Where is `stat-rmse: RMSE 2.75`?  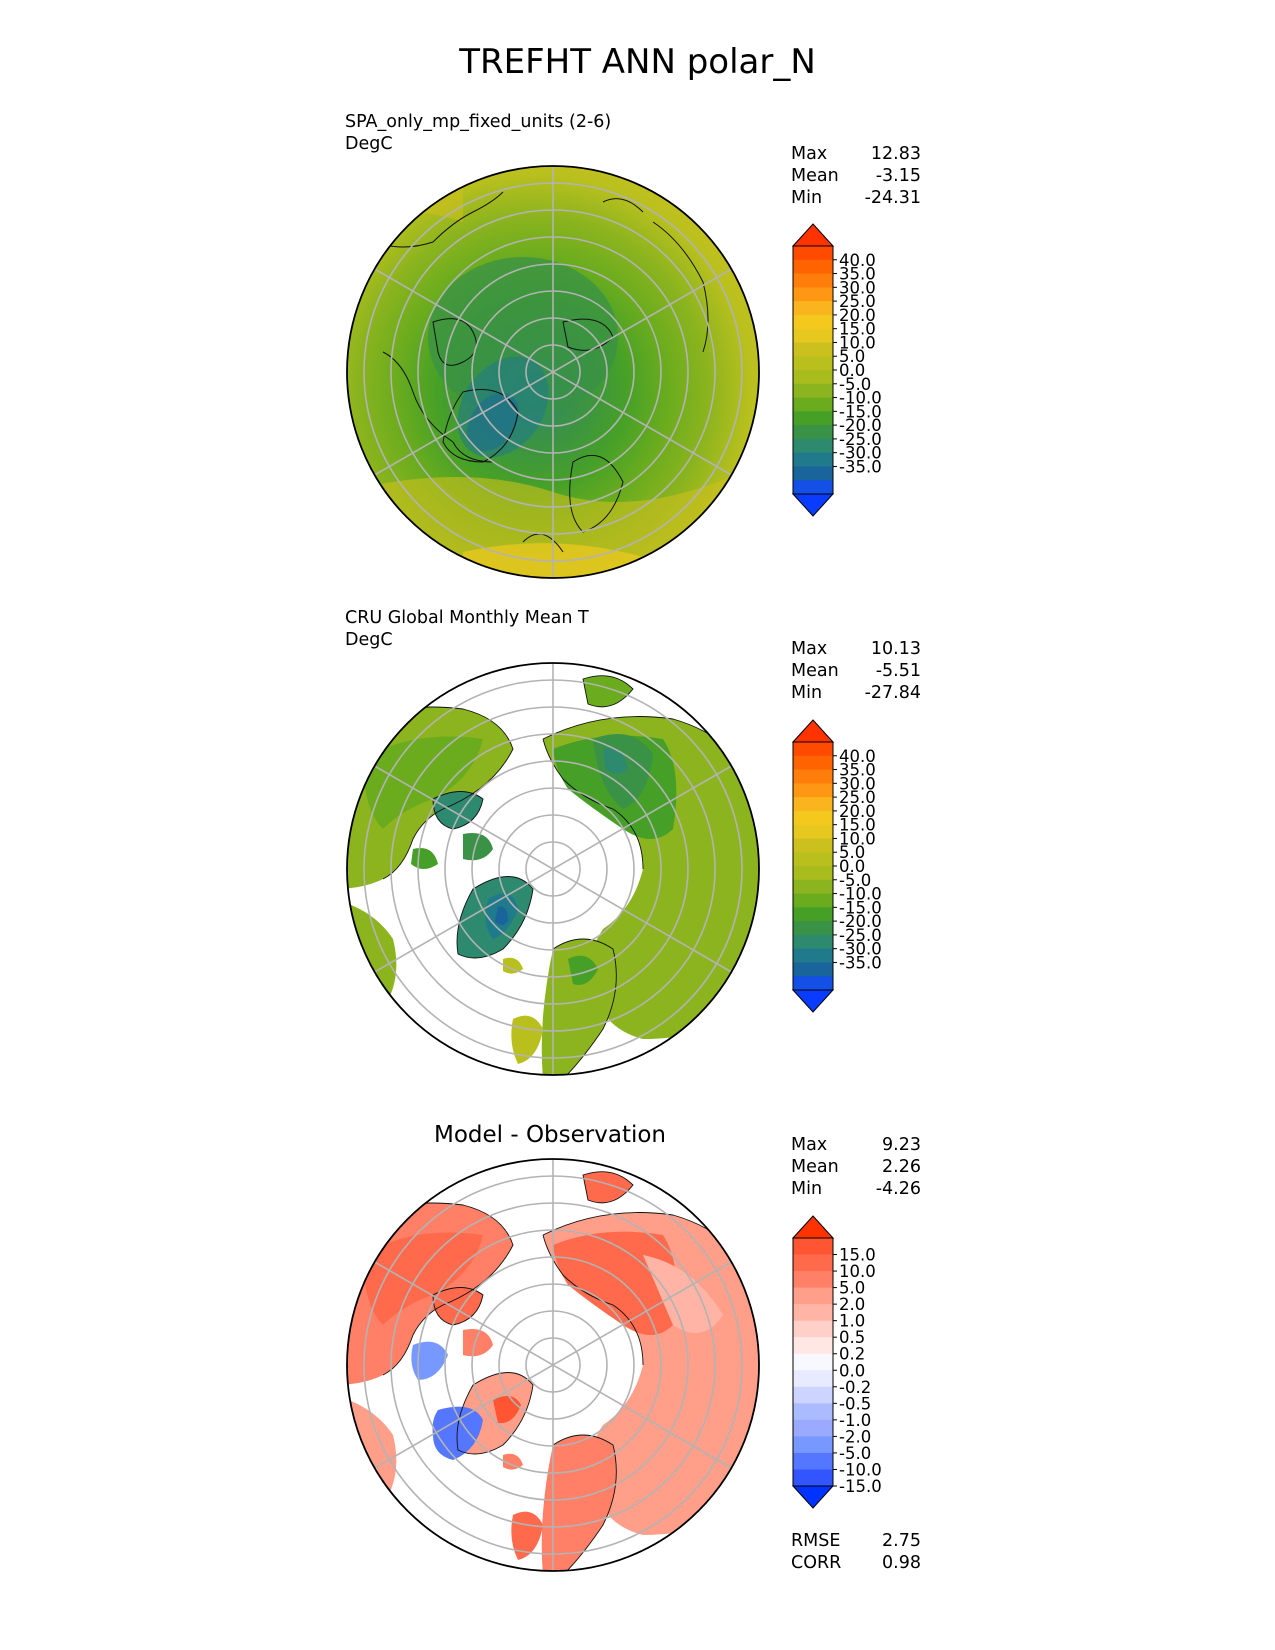
stat-rmse: RMSE 2.75 is located at coordinates (856, 1541).